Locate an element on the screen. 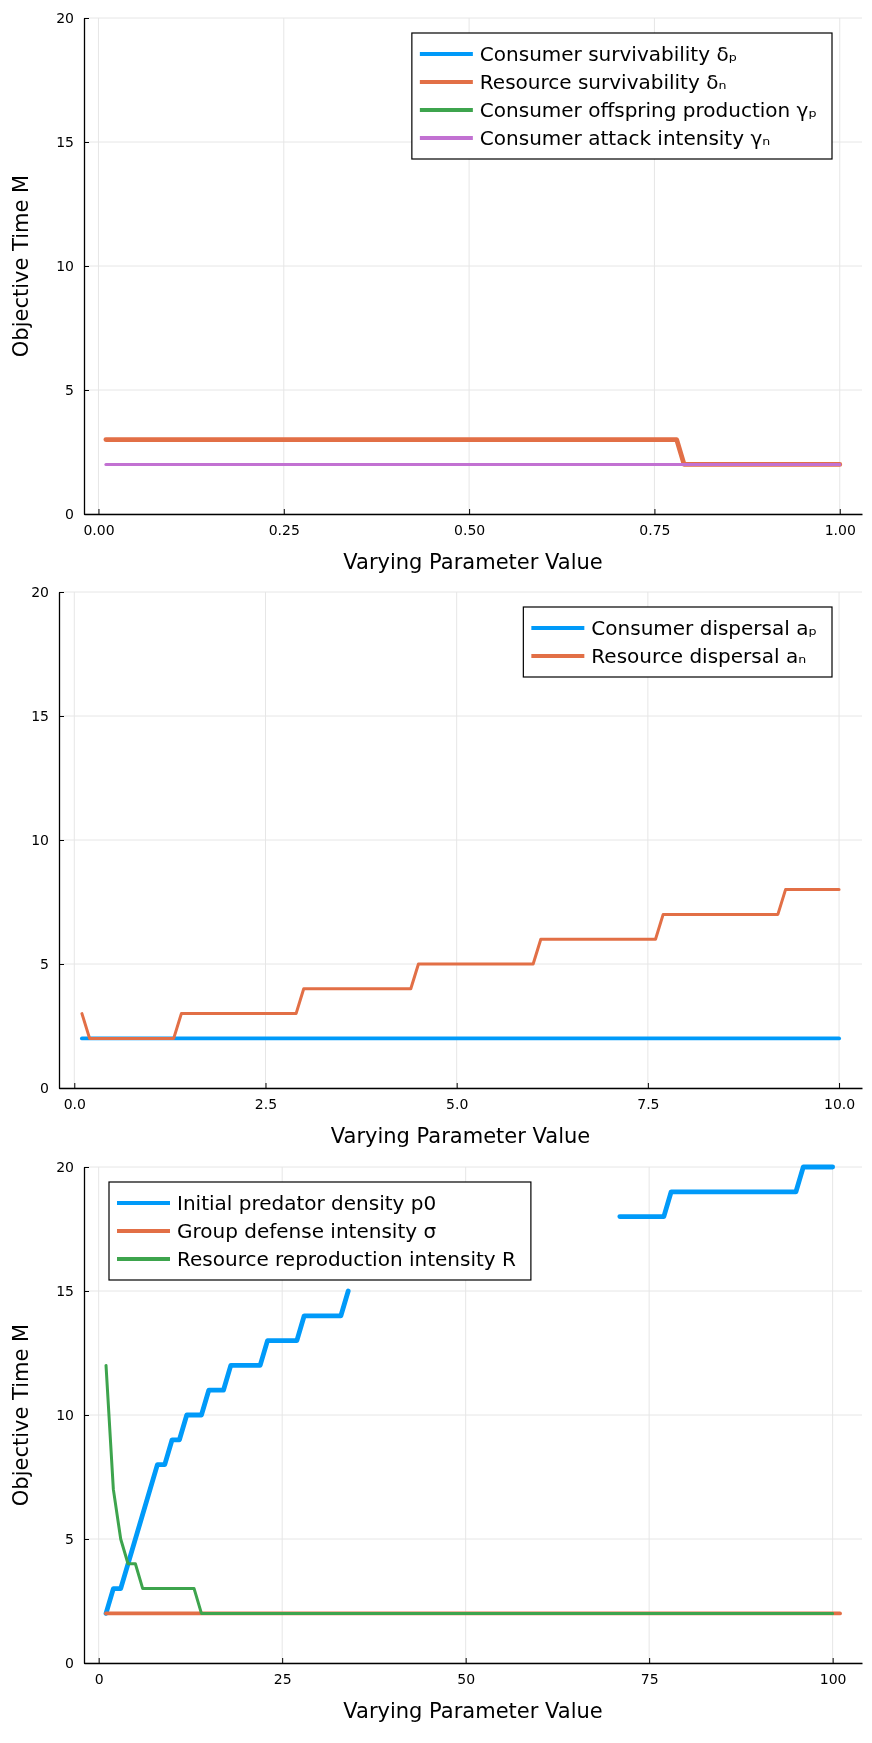 This screenshot has width=872, height=1743. legend-label: Resource survivability δₙ is located at coordinates (603, 82).